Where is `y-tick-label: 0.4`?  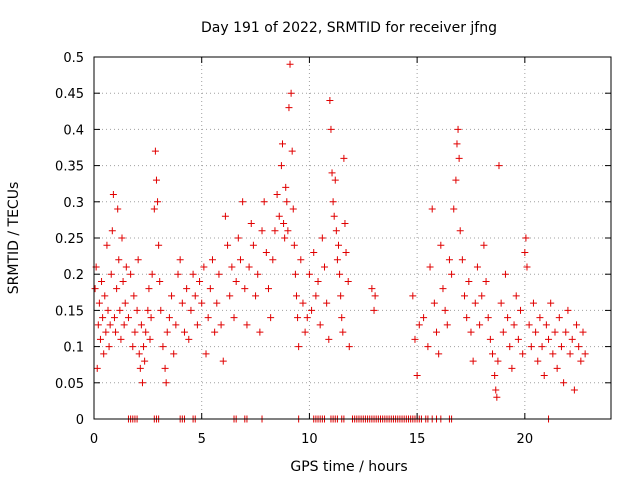 y-tick-label: 0.4 is located at coordinates (73, 130).